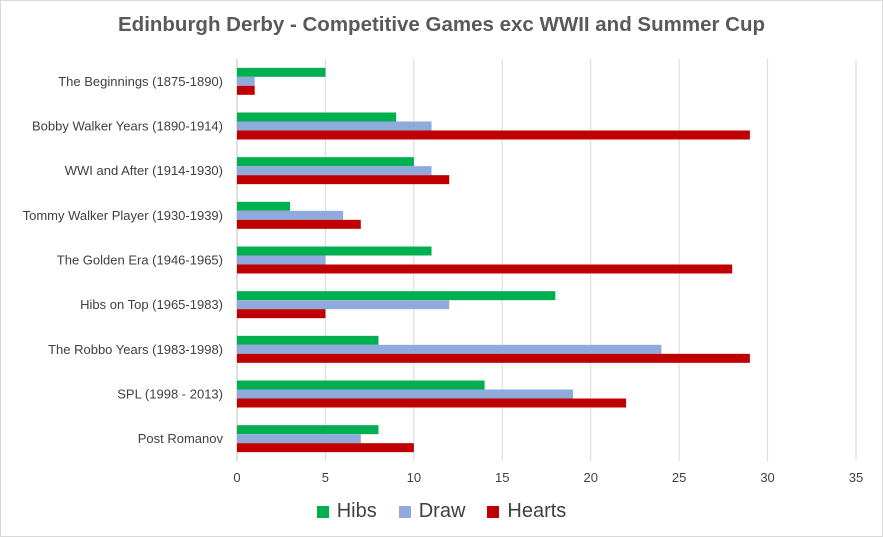  Describe the element at coordinates (140, 81) in the screenshot. I see `category-label: The Beginnings (1875-1890)` at that location.